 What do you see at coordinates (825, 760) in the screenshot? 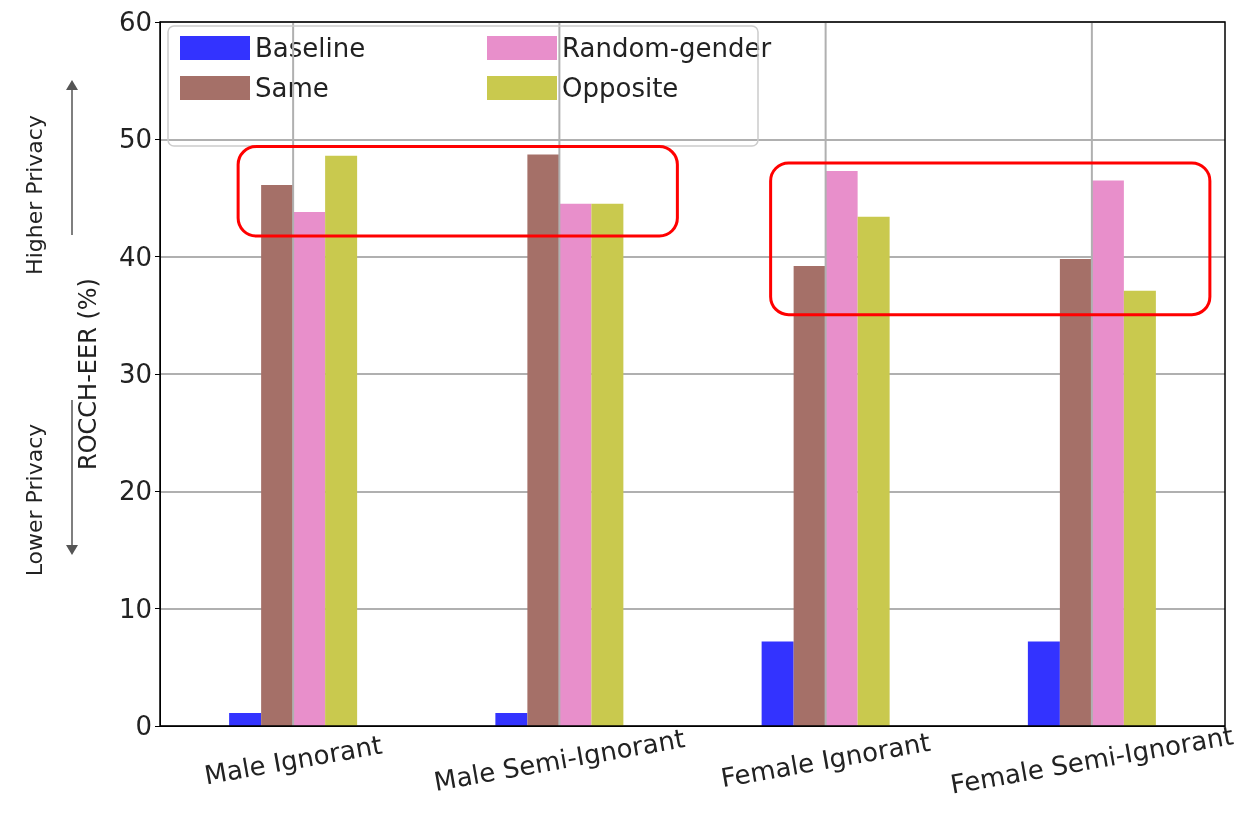
I see `x-tick-label: Female Ignorant` at bounding box center [825, 760].